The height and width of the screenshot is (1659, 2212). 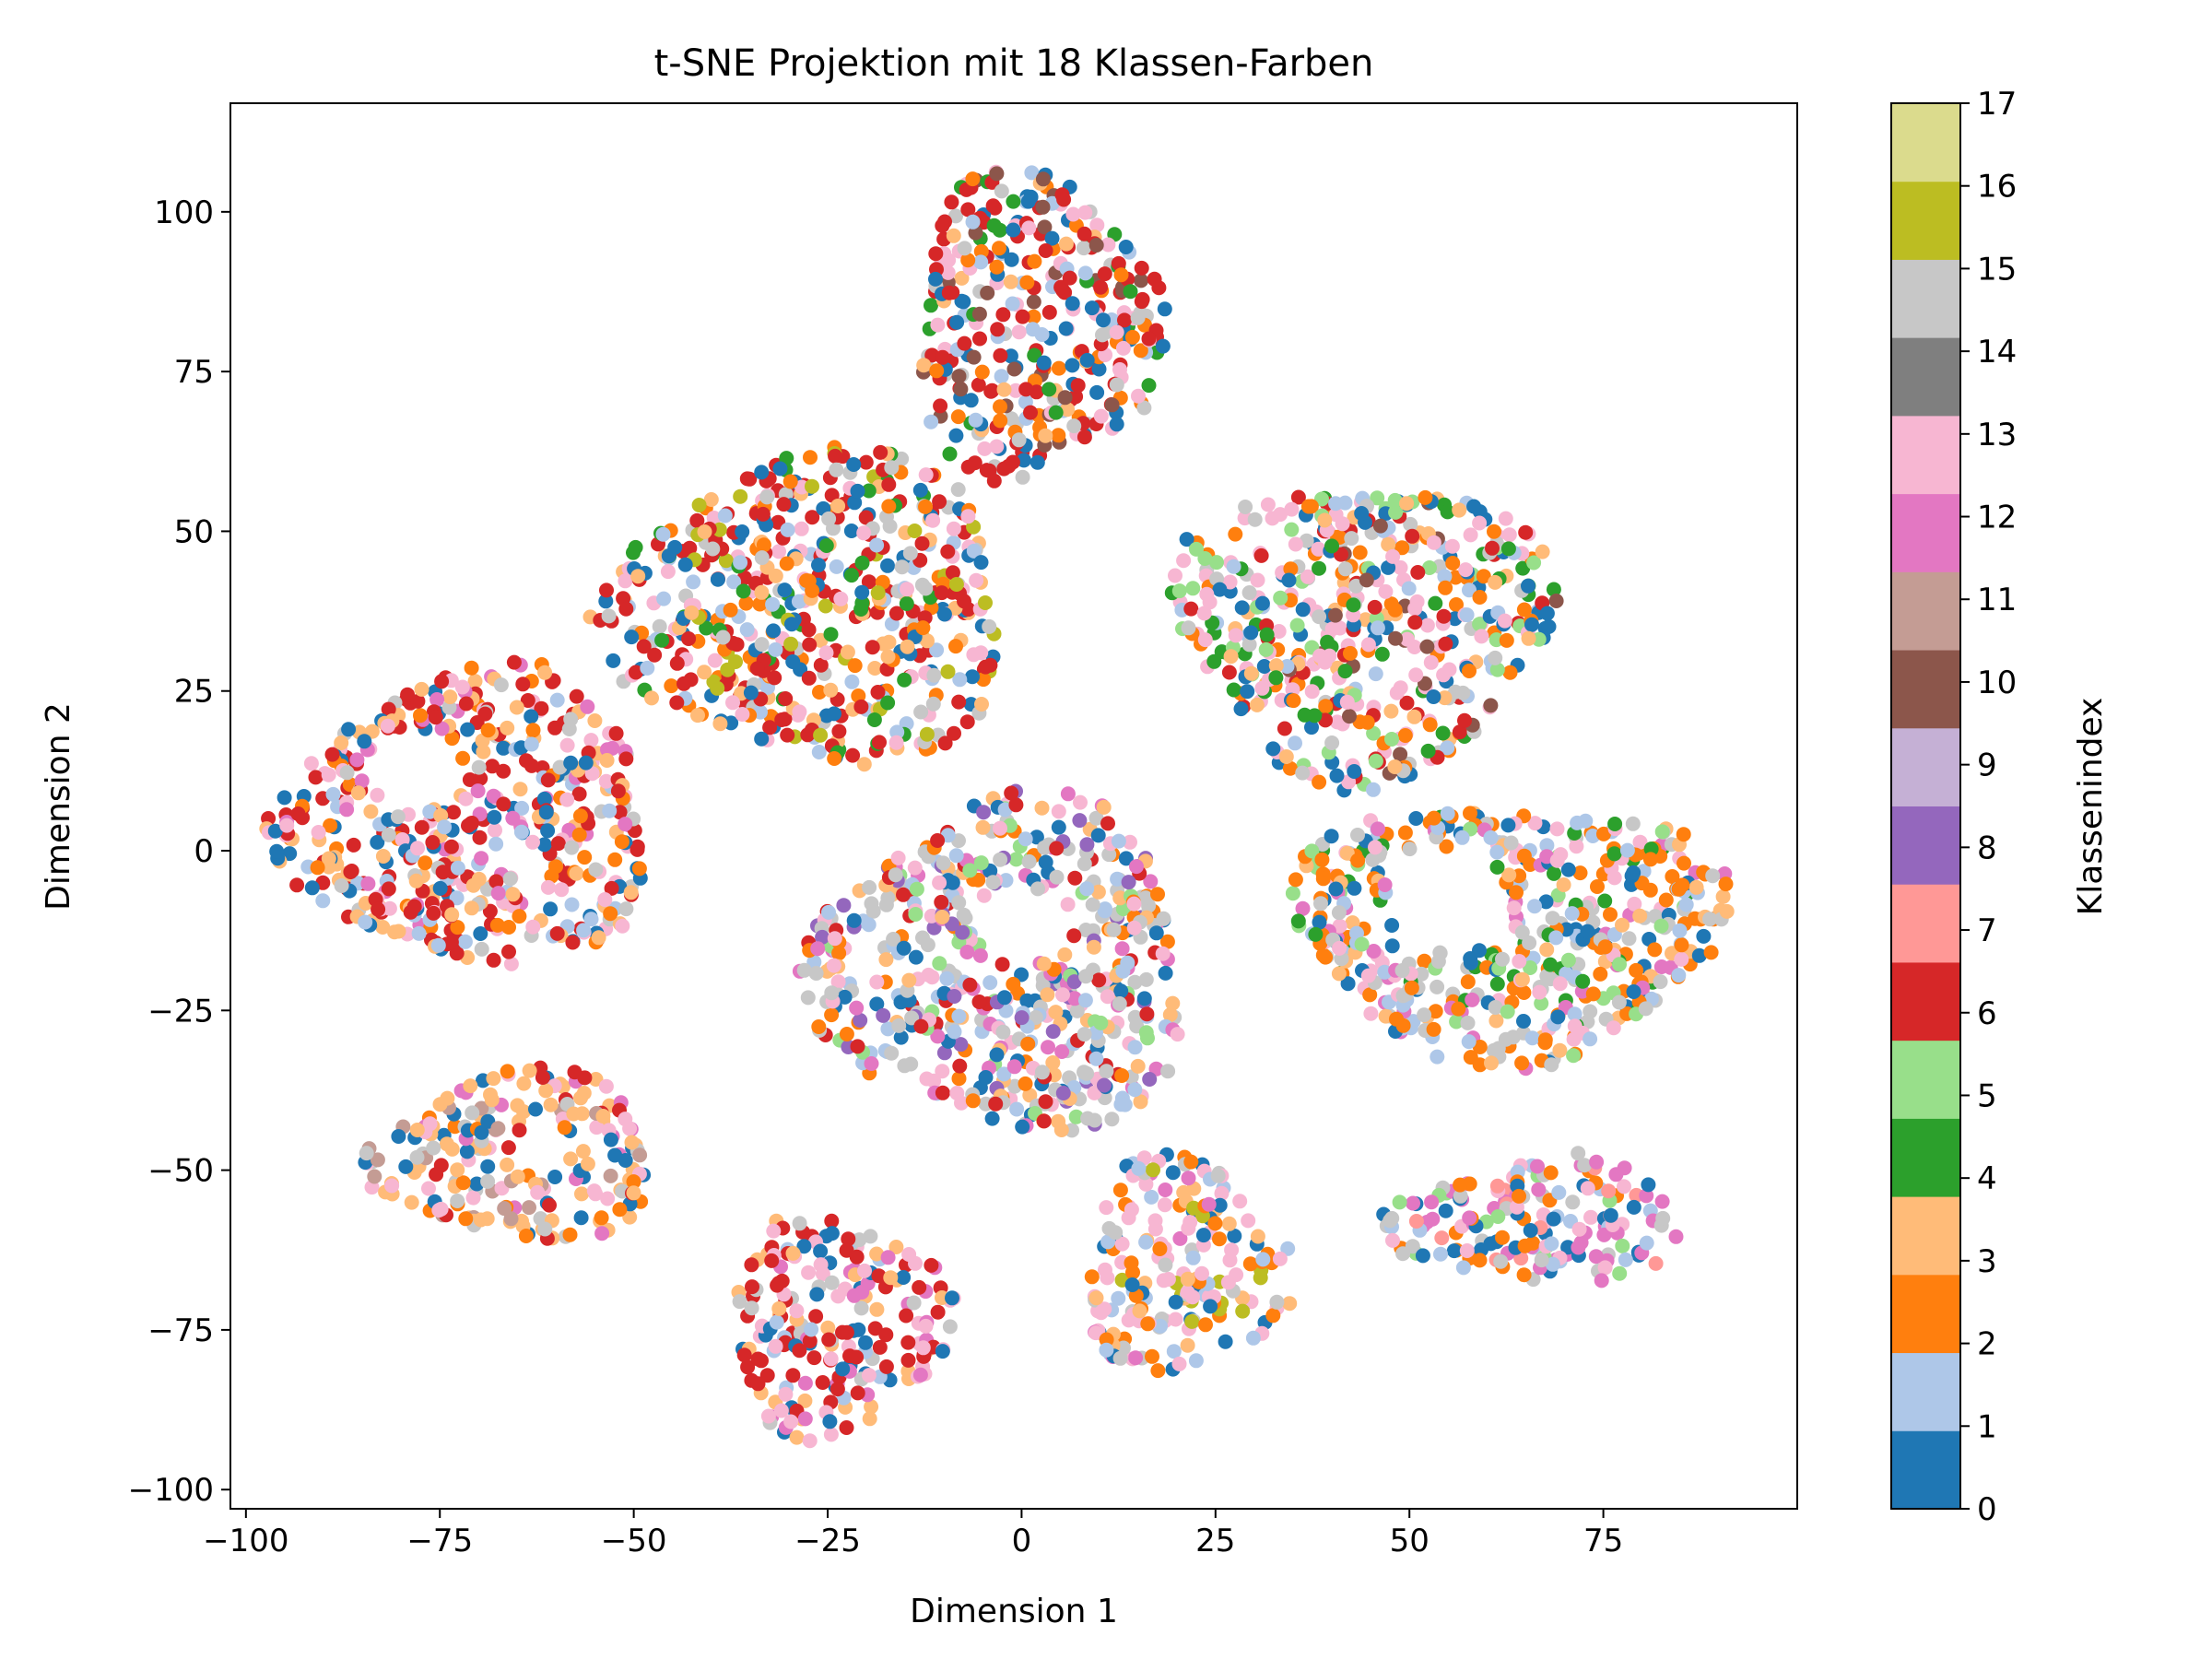 What do you see at coordinates (180, 1330) in the screenshot?
I see `y-tick-label: −75` at bounding box center [180, 1330].